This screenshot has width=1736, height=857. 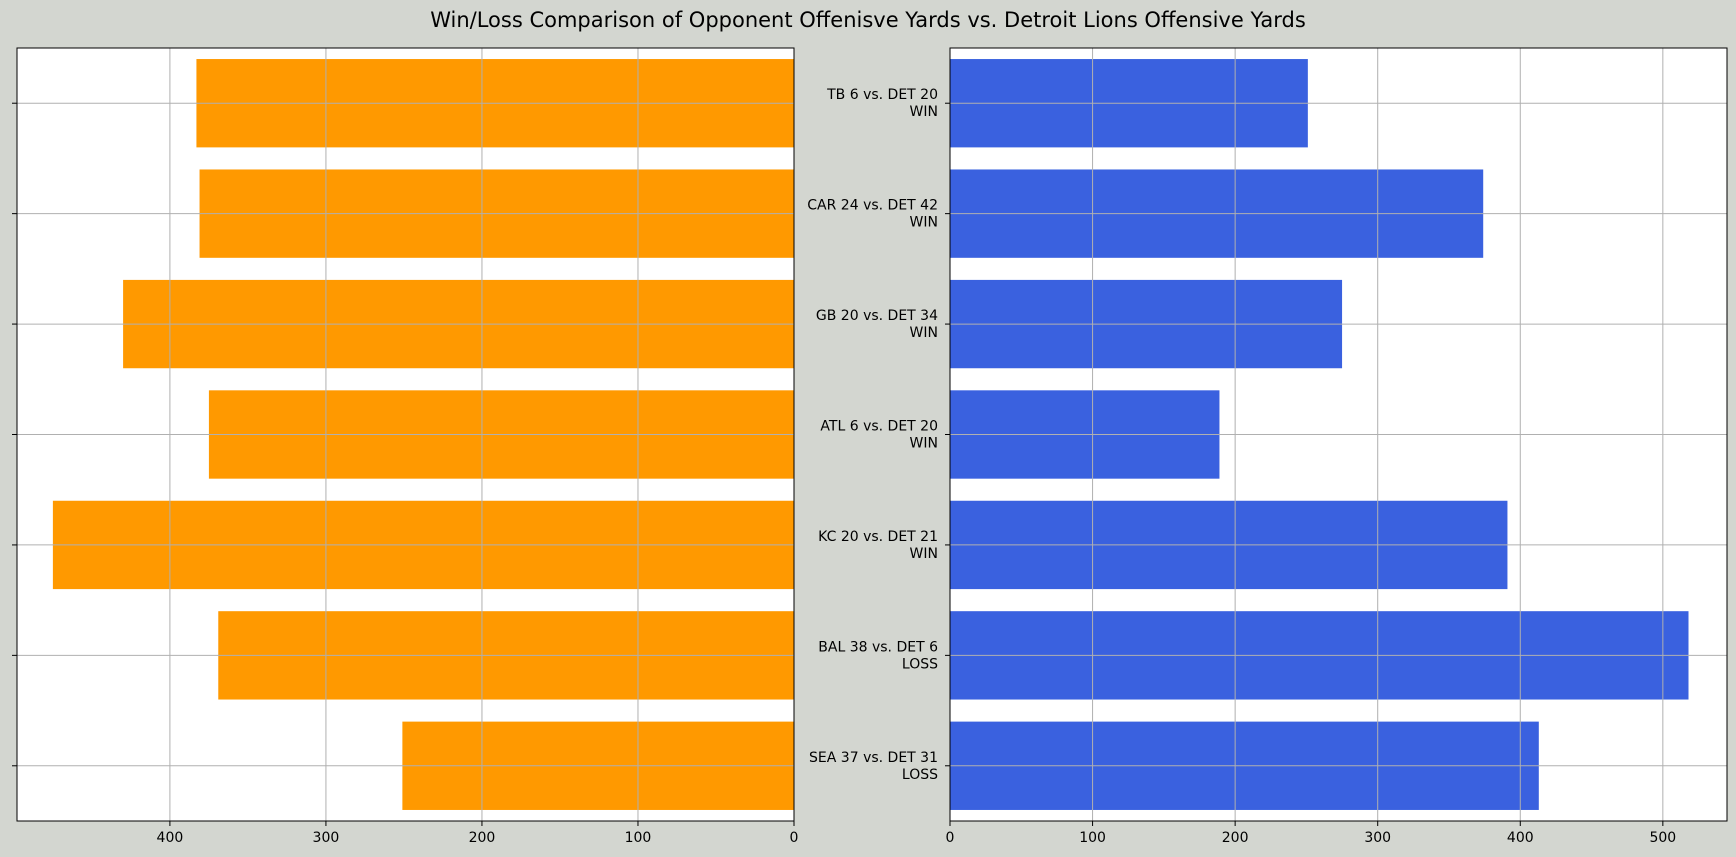 I want to click on game-score-label: GB 20 vs. DET 34, so click(x=877, y=316).